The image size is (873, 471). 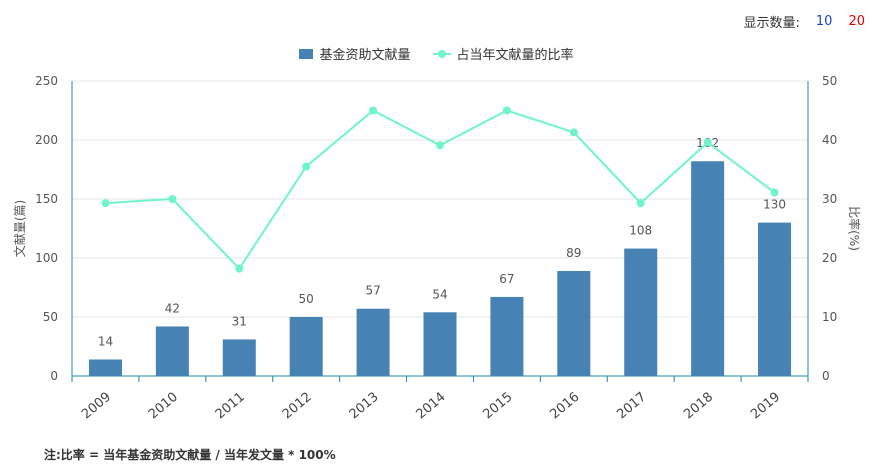 I want to click on bar-value-label: 31, so click(x=239, y=321).